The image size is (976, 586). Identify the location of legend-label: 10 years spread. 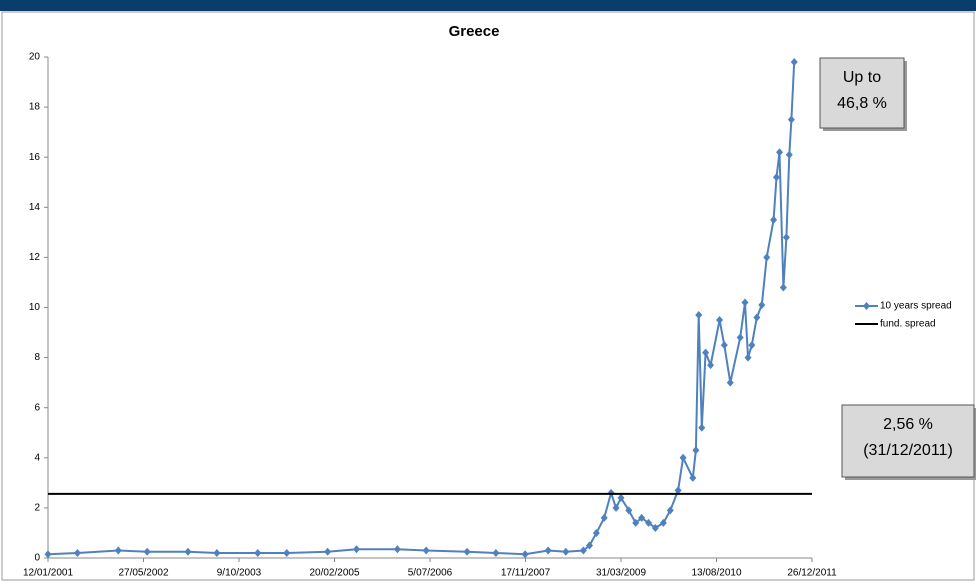
(916, 306).